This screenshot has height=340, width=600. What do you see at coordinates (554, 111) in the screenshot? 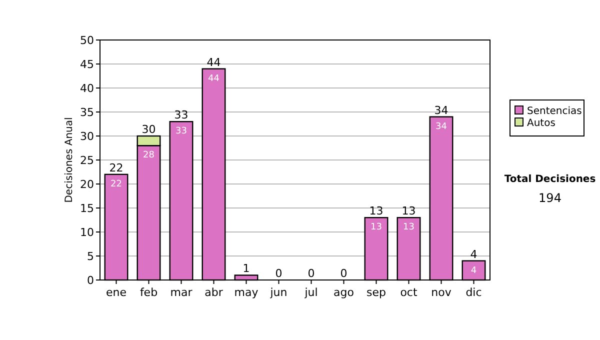
I see `legend-label: Sentencias` at bounding box center [554, 111].